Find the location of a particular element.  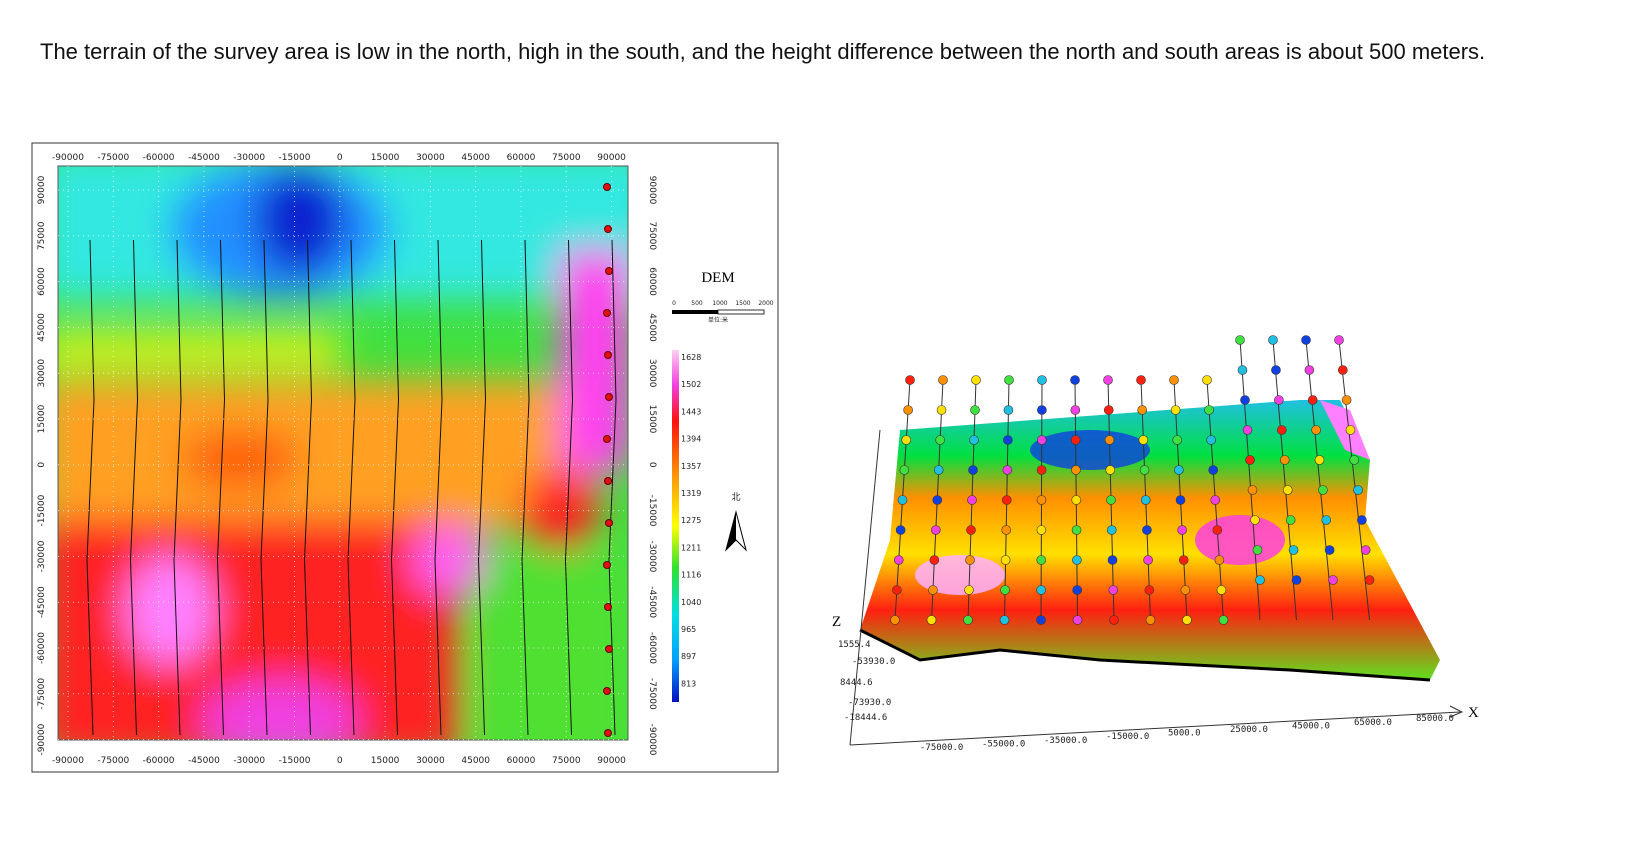

x-axis-label: X is located at coordinates (1473, 713).